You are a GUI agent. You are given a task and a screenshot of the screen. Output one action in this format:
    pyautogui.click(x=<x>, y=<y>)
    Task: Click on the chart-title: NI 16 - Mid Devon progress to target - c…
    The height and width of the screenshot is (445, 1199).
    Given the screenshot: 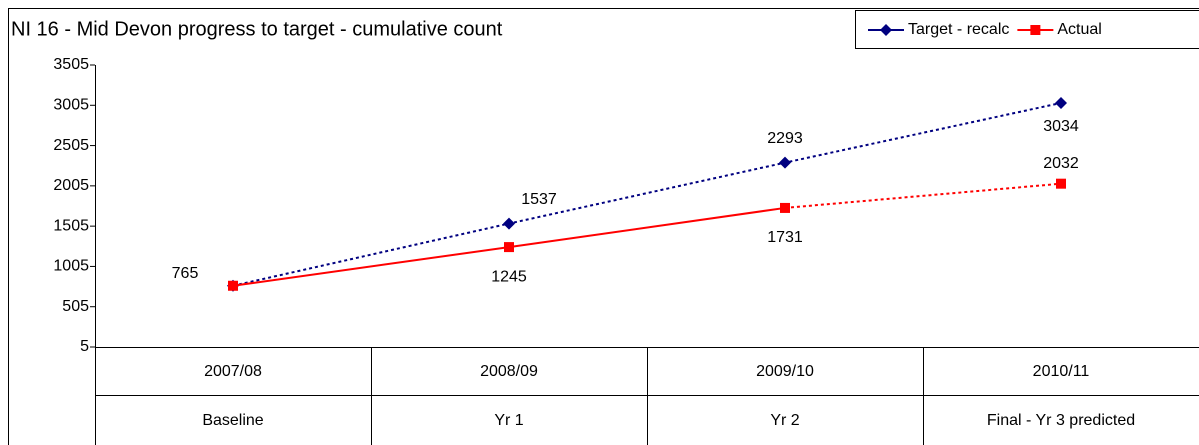 What is the action you would take?
    pyautogui.click(x=257, y=29)
    